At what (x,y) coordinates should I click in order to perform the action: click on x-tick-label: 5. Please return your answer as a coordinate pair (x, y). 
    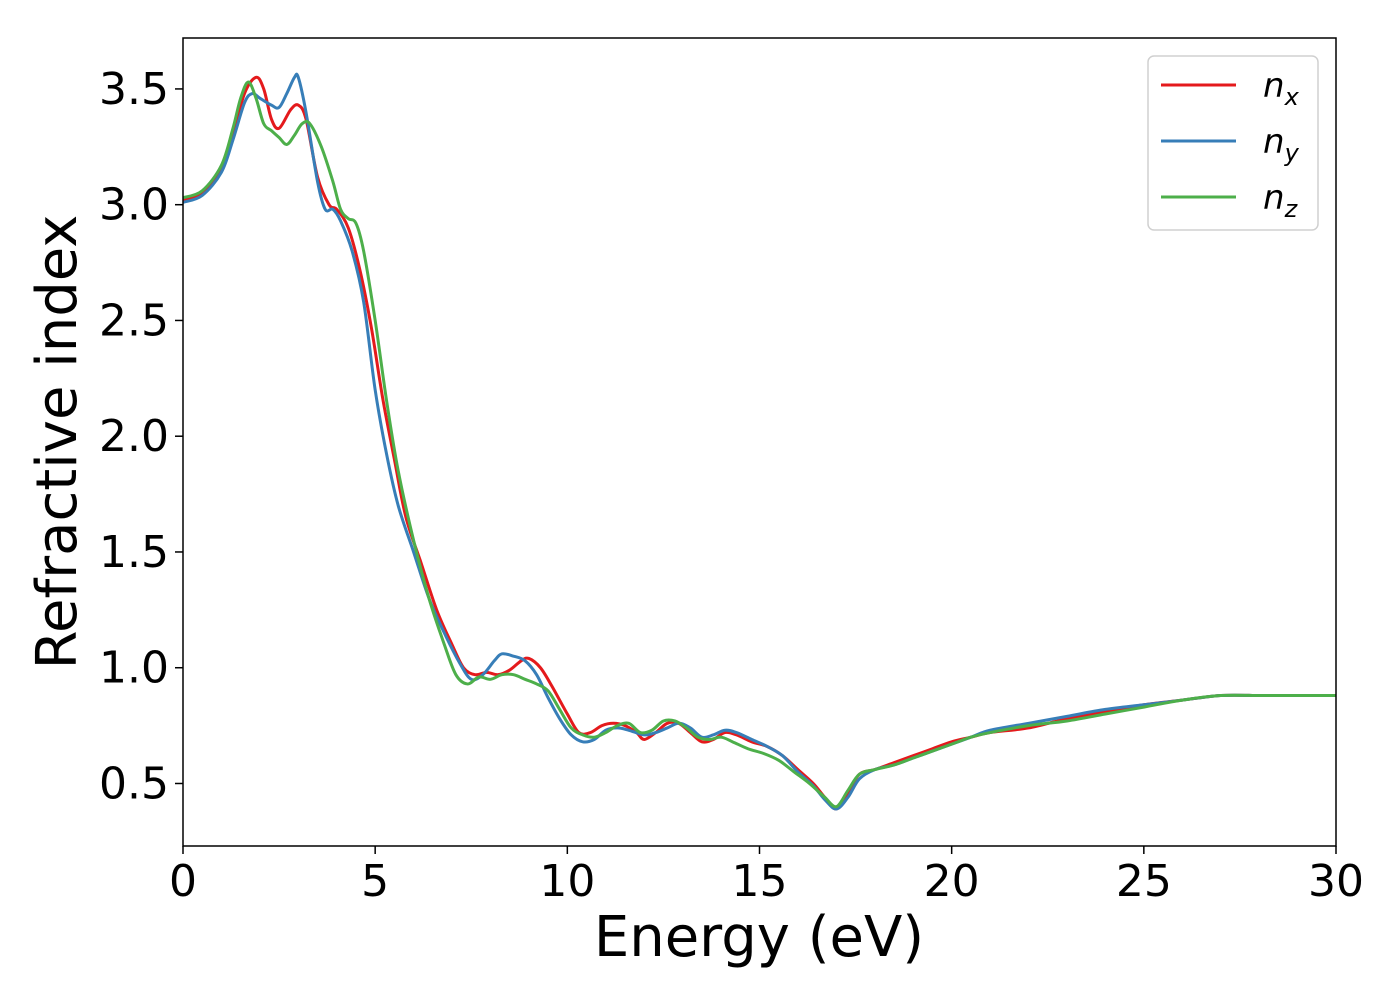
    Looking at the image, I should click on (375, 881).